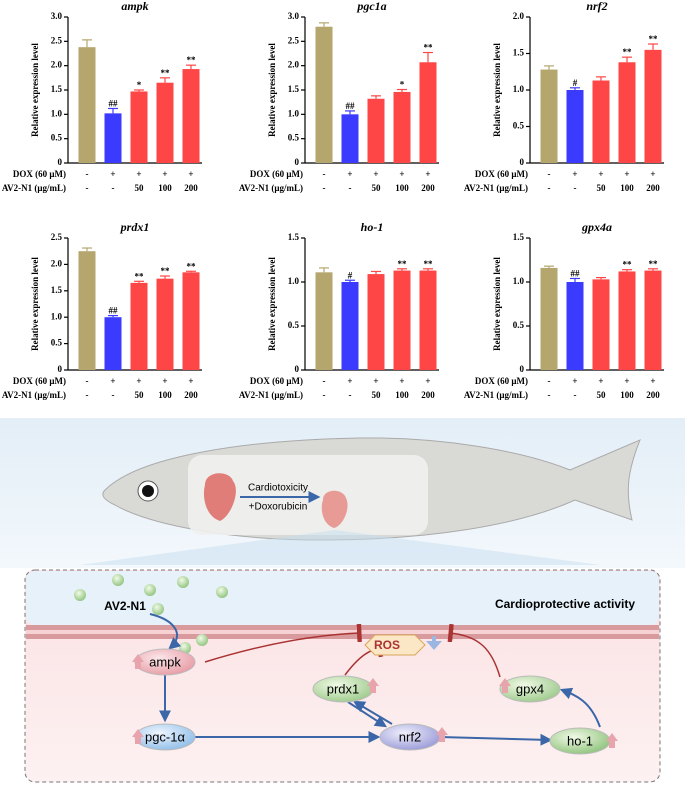 Image resolution: width=685 pixels, height=789 pixels. Describe the element at coordinates (125, 606) in the screenshot. I see `compound-label: AV2-N1` at that location.